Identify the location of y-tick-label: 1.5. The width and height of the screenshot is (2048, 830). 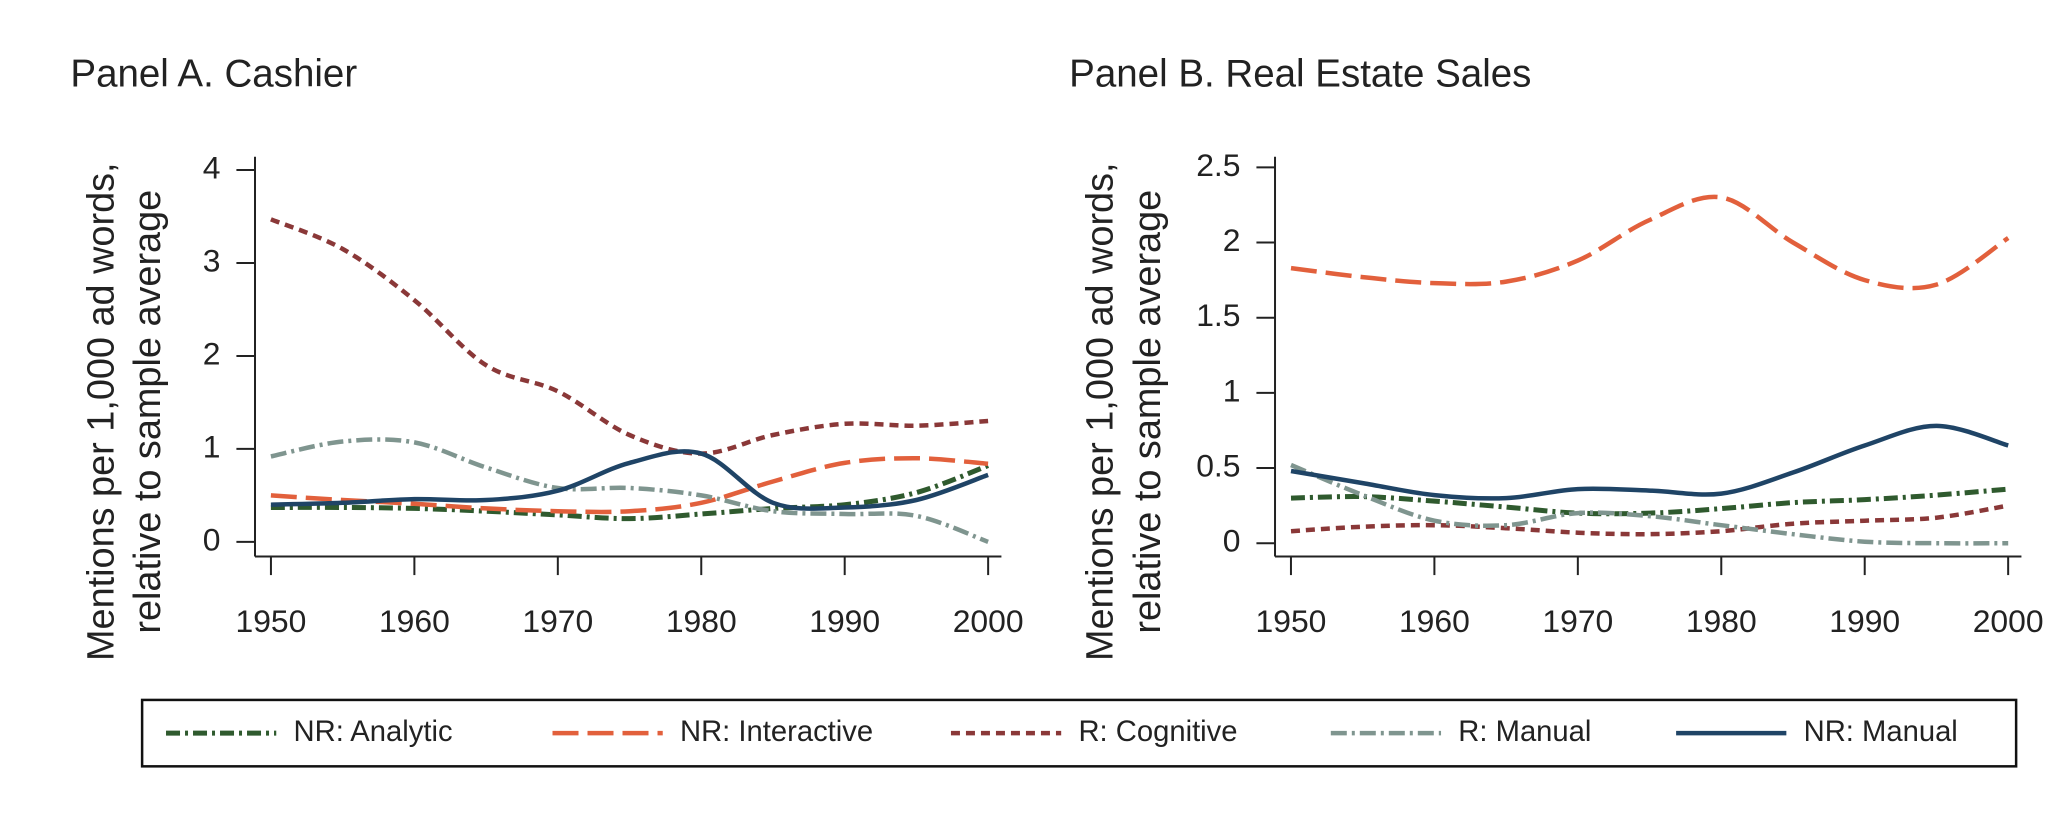
(1218, 315).